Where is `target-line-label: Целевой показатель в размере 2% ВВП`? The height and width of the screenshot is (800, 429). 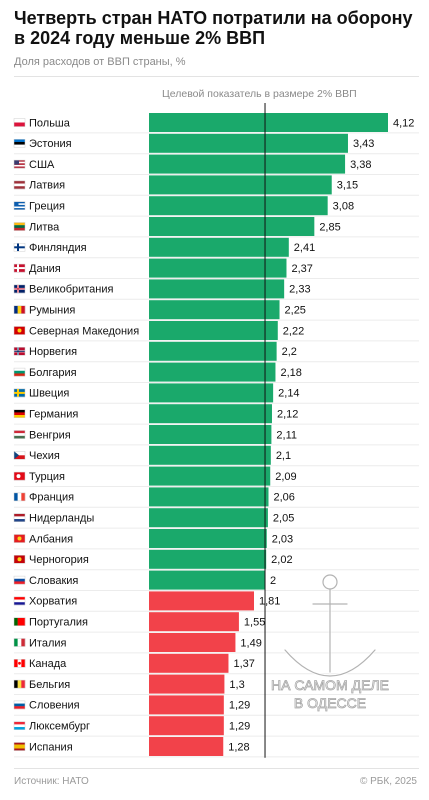
target-line-label: Целевой показатель в размере 2% ВВП is located at coordinates (259, 94).